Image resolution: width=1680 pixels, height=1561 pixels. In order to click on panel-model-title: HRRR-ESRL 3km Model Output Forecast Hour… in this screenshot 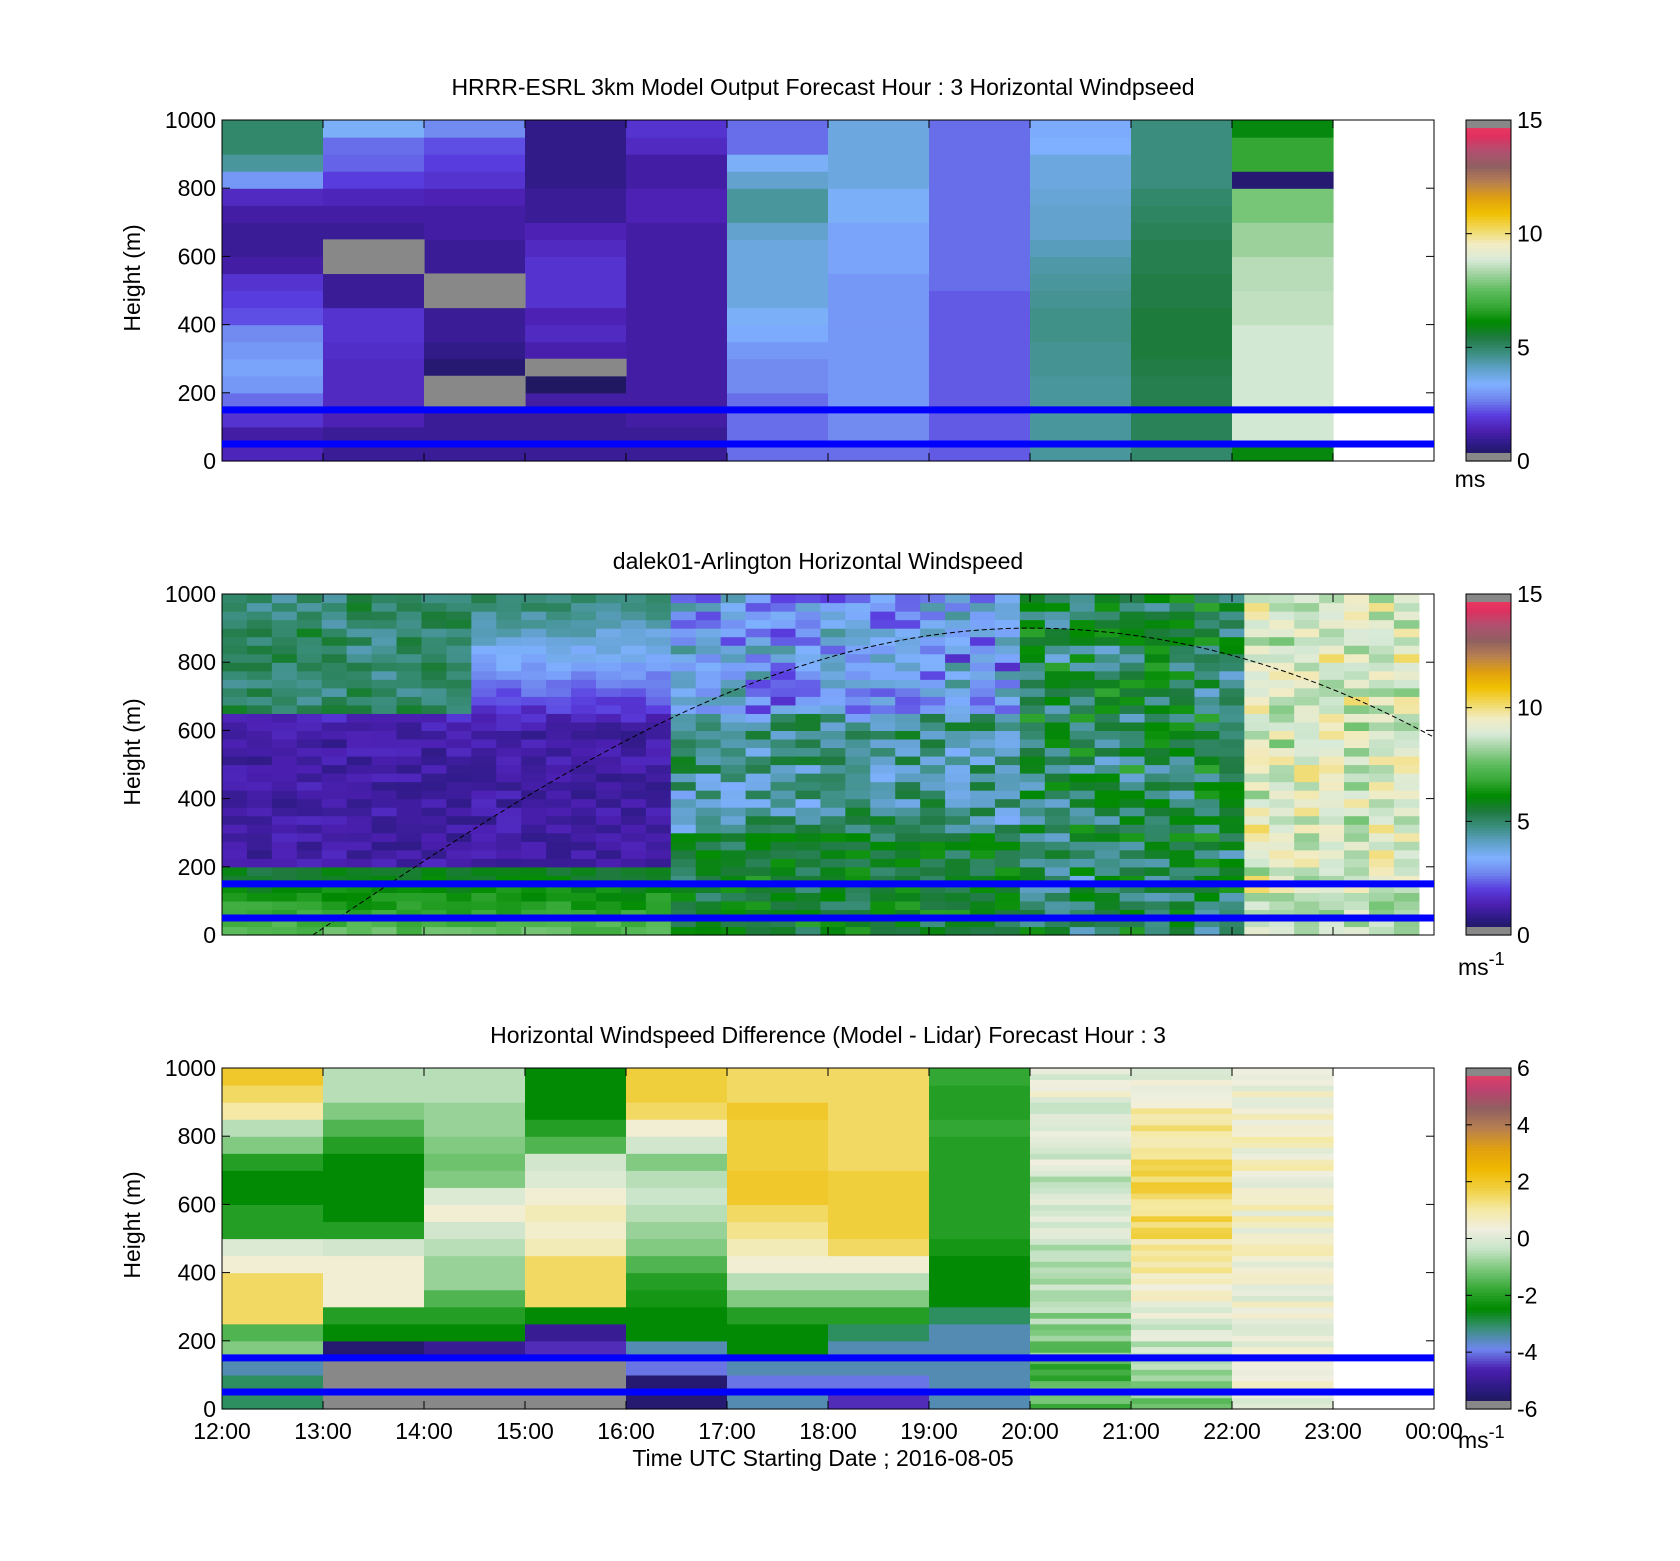, I will do `click(822, 87)`.